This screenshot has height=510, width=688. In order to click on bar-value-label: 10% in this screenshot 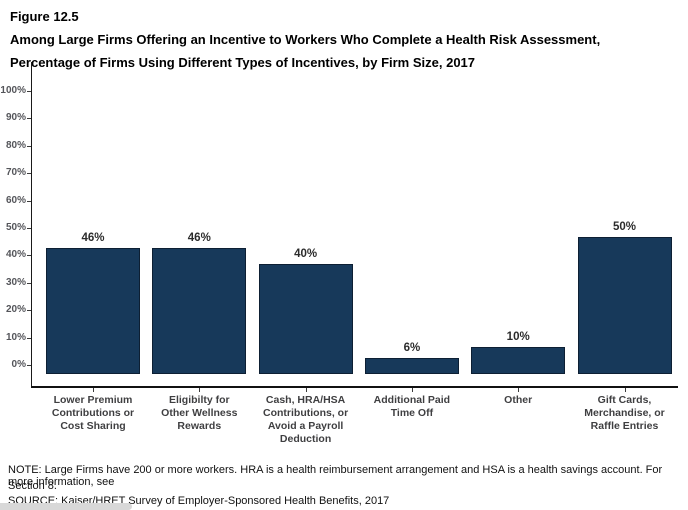, I will do `click(518, 336)`.